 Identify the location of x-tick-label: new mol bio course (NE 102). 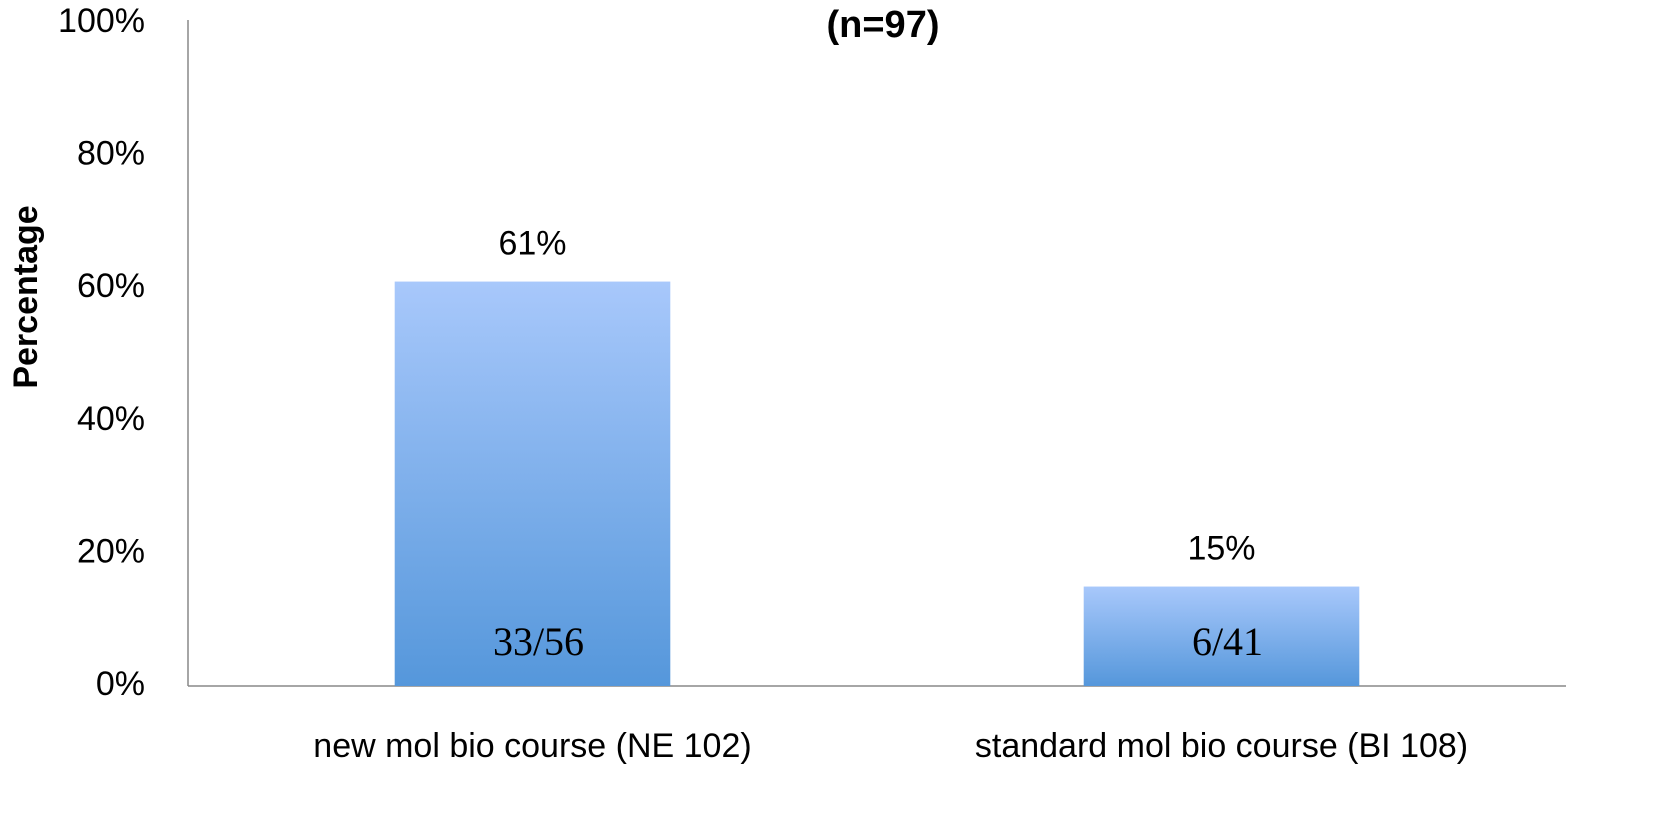
(532, 746).